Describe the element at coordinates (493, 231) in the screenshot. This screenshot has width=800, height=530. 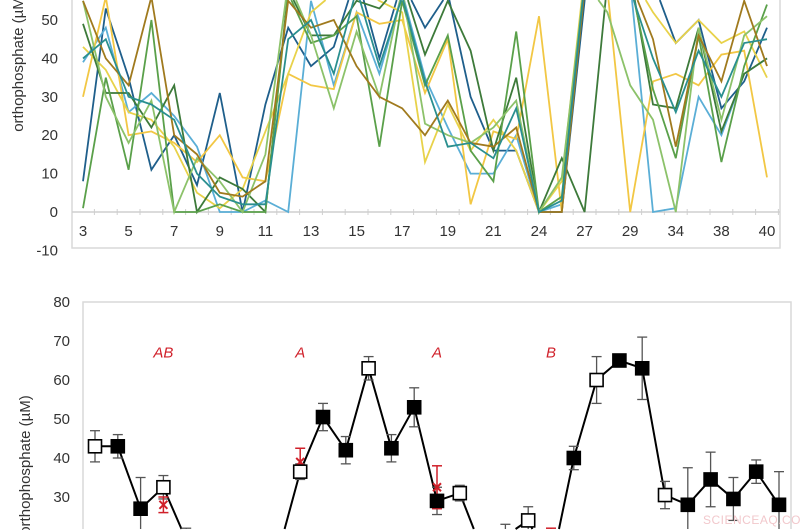
I see `x-tick-label: 21` at that location.